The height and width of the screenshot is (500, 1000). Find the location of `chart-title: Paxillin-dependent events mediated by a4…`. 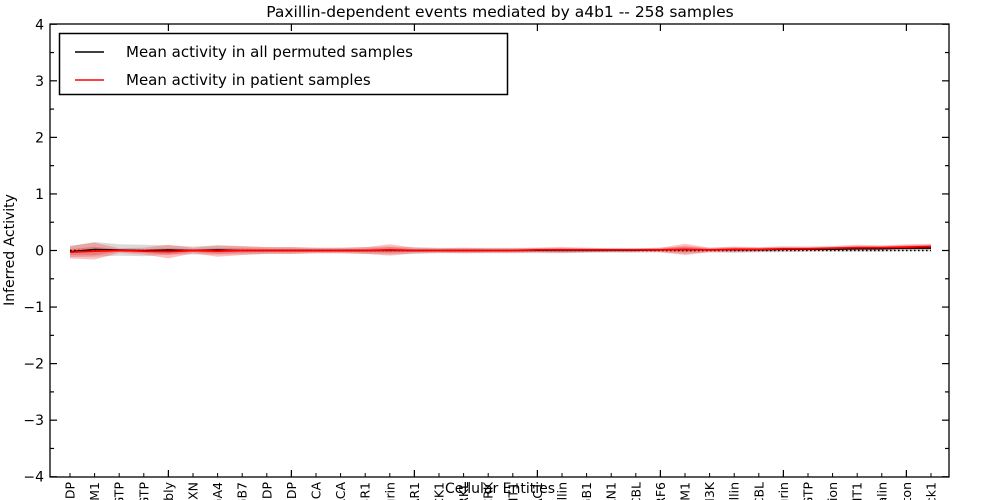

chart-title: Paxillin-dependent events mediated by a4… is located at coordinates (500, 12).